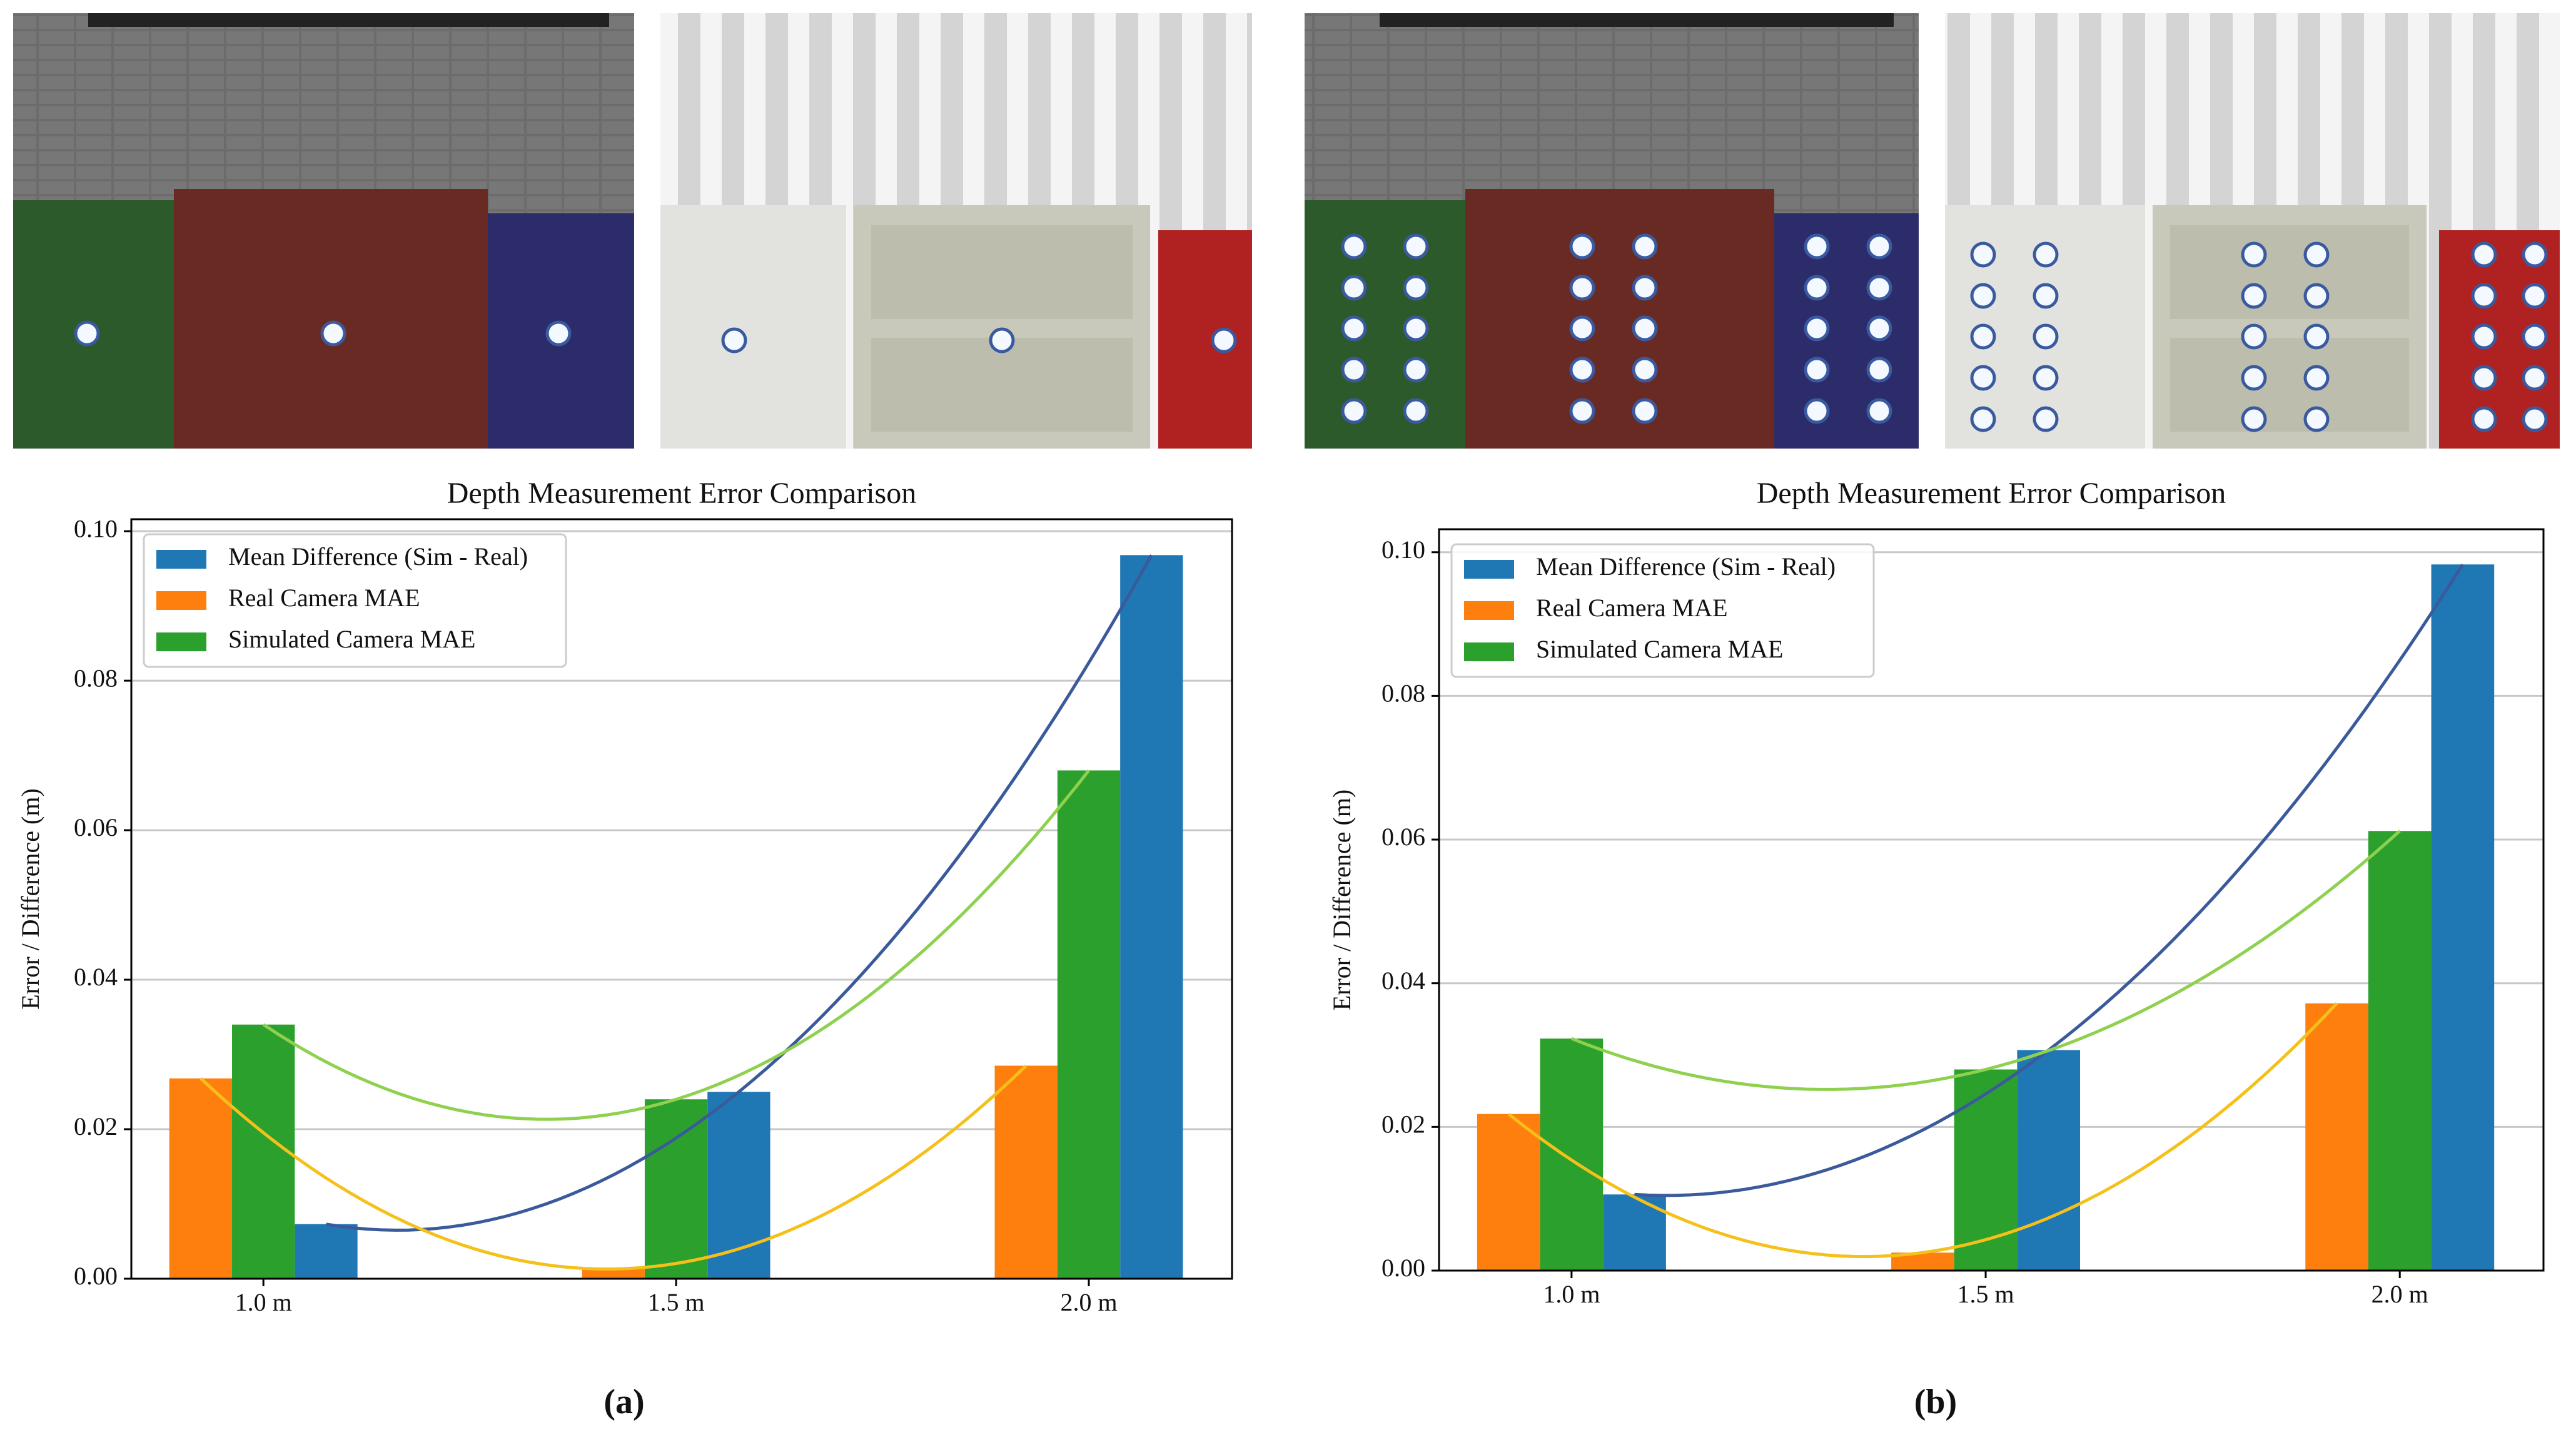  Describe the element at coordinates (676, 1302) in the screenshot. I see `x-tick-label: 1.5 m` at that location.